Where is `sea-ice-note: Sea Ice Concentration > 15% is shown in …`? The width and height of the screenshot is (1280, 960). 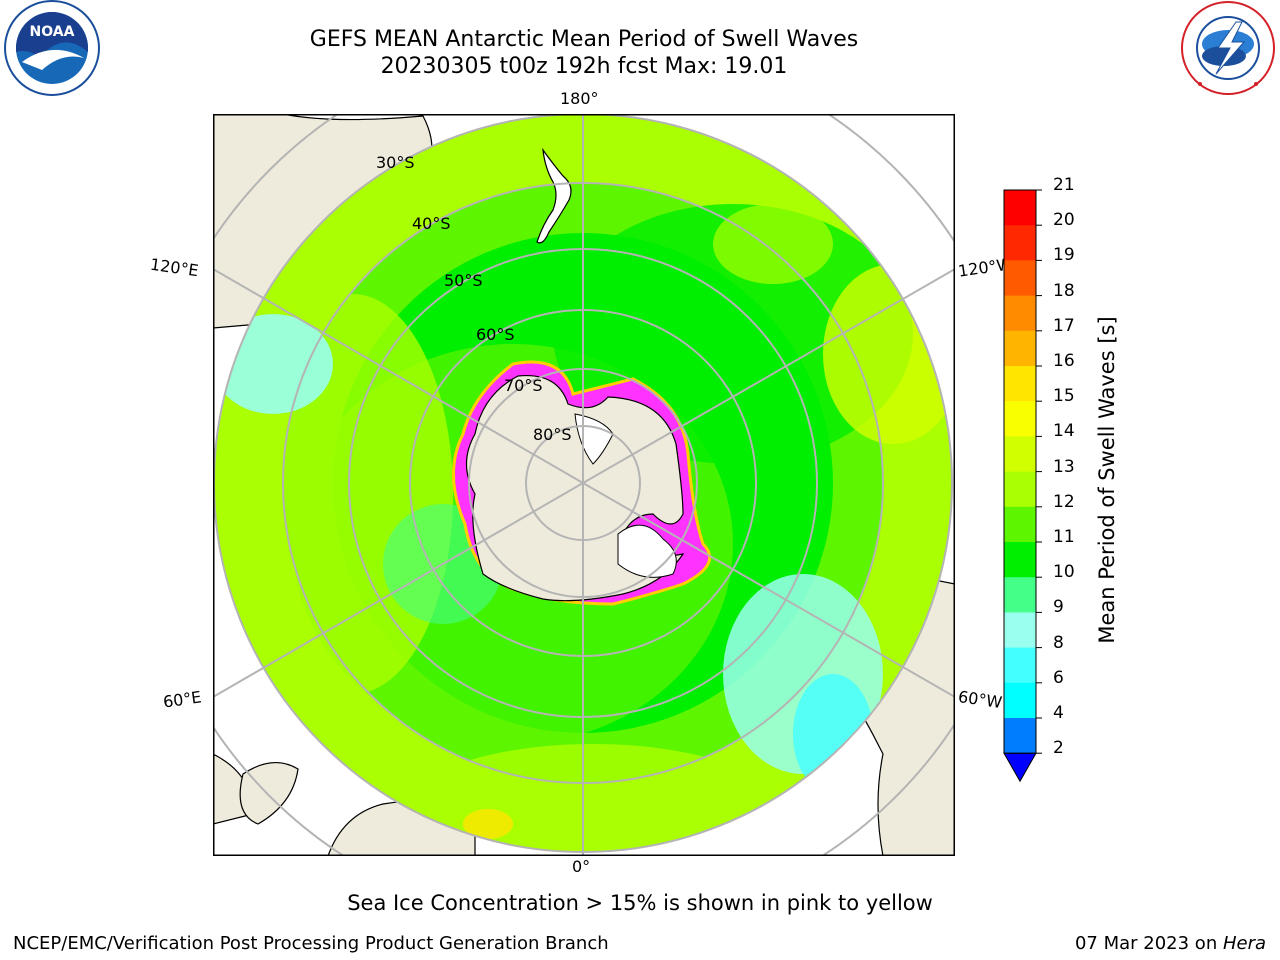 sea-ice-note: Sea Ice Concentration > 15% is shown in … is located at coordinates (640, 903).